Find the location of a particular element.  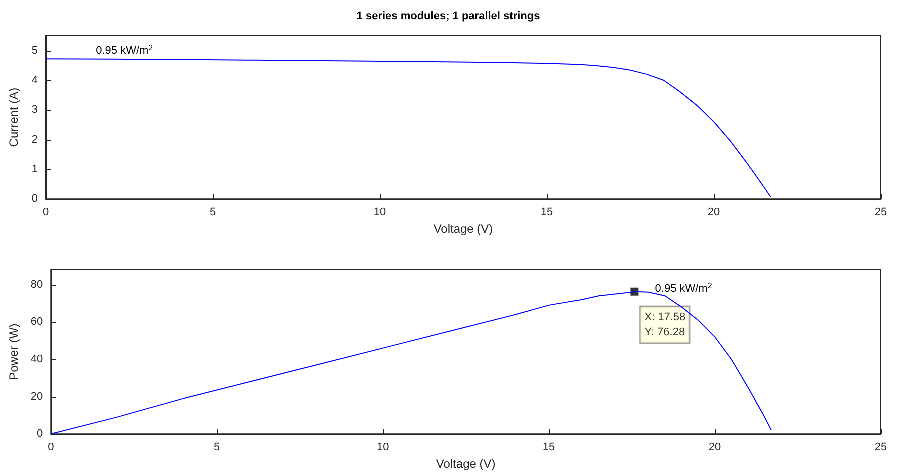

y-tick-label: 80 is located at coordinates (37, 284).